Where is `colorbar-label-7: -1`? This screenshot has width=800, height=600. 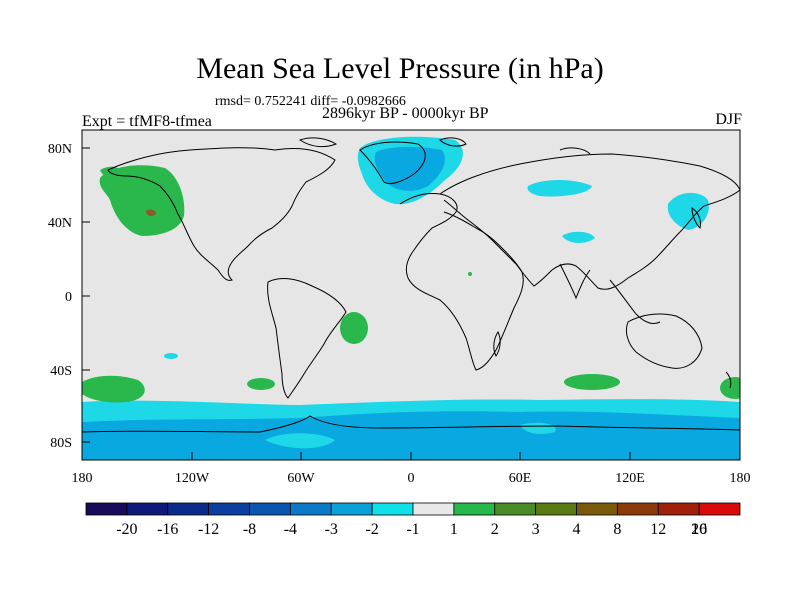
colorbar-label-7: -1 is located at coordinates (412, 529).